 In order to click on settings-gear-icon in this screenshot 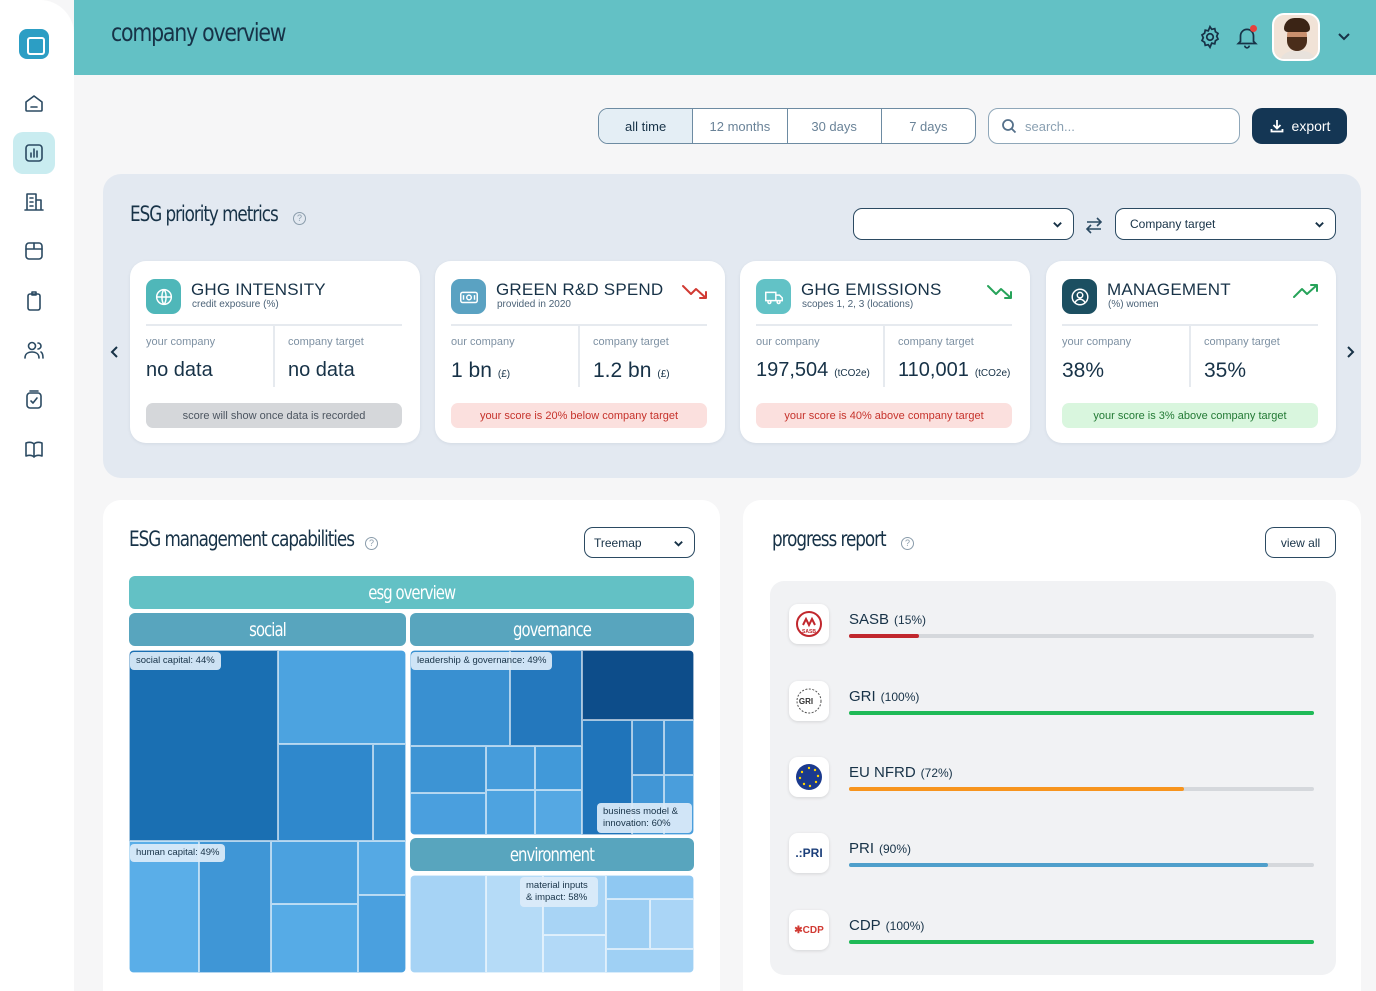, I will do `click(1210, 37)`.